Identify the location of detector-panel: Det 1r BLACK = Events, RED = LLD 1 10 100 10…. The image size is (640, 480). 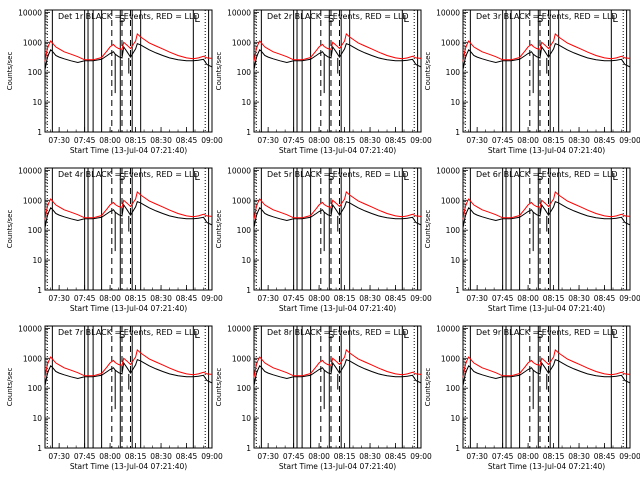
(114, 81).